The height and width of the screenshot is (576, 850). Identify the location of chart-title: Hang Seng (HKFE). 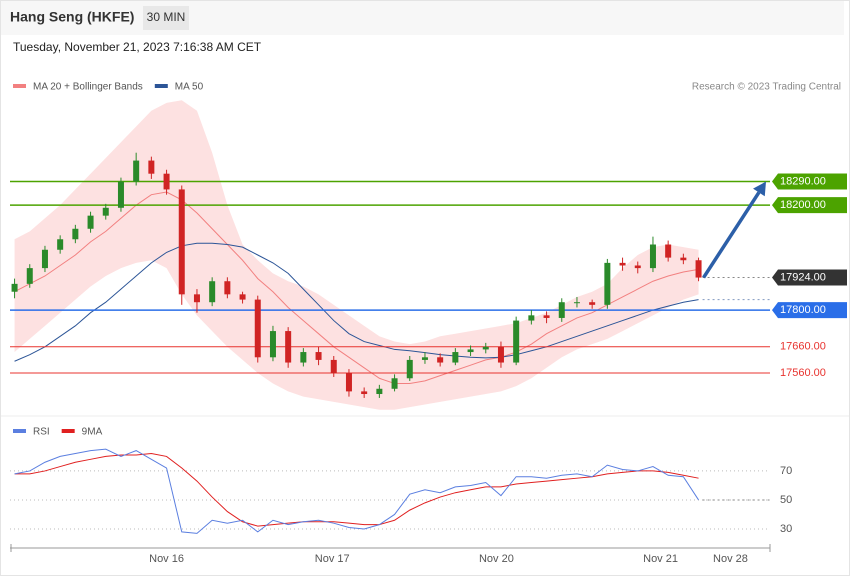
(72, 17).